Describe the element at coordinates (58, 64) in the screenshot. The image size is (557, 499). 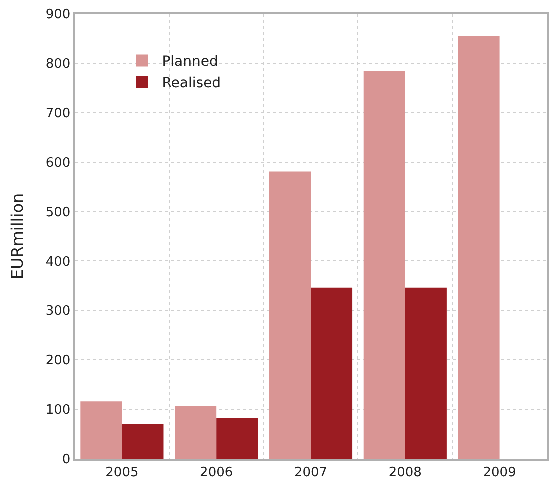
I see `y-tick-label: 800` at that location.